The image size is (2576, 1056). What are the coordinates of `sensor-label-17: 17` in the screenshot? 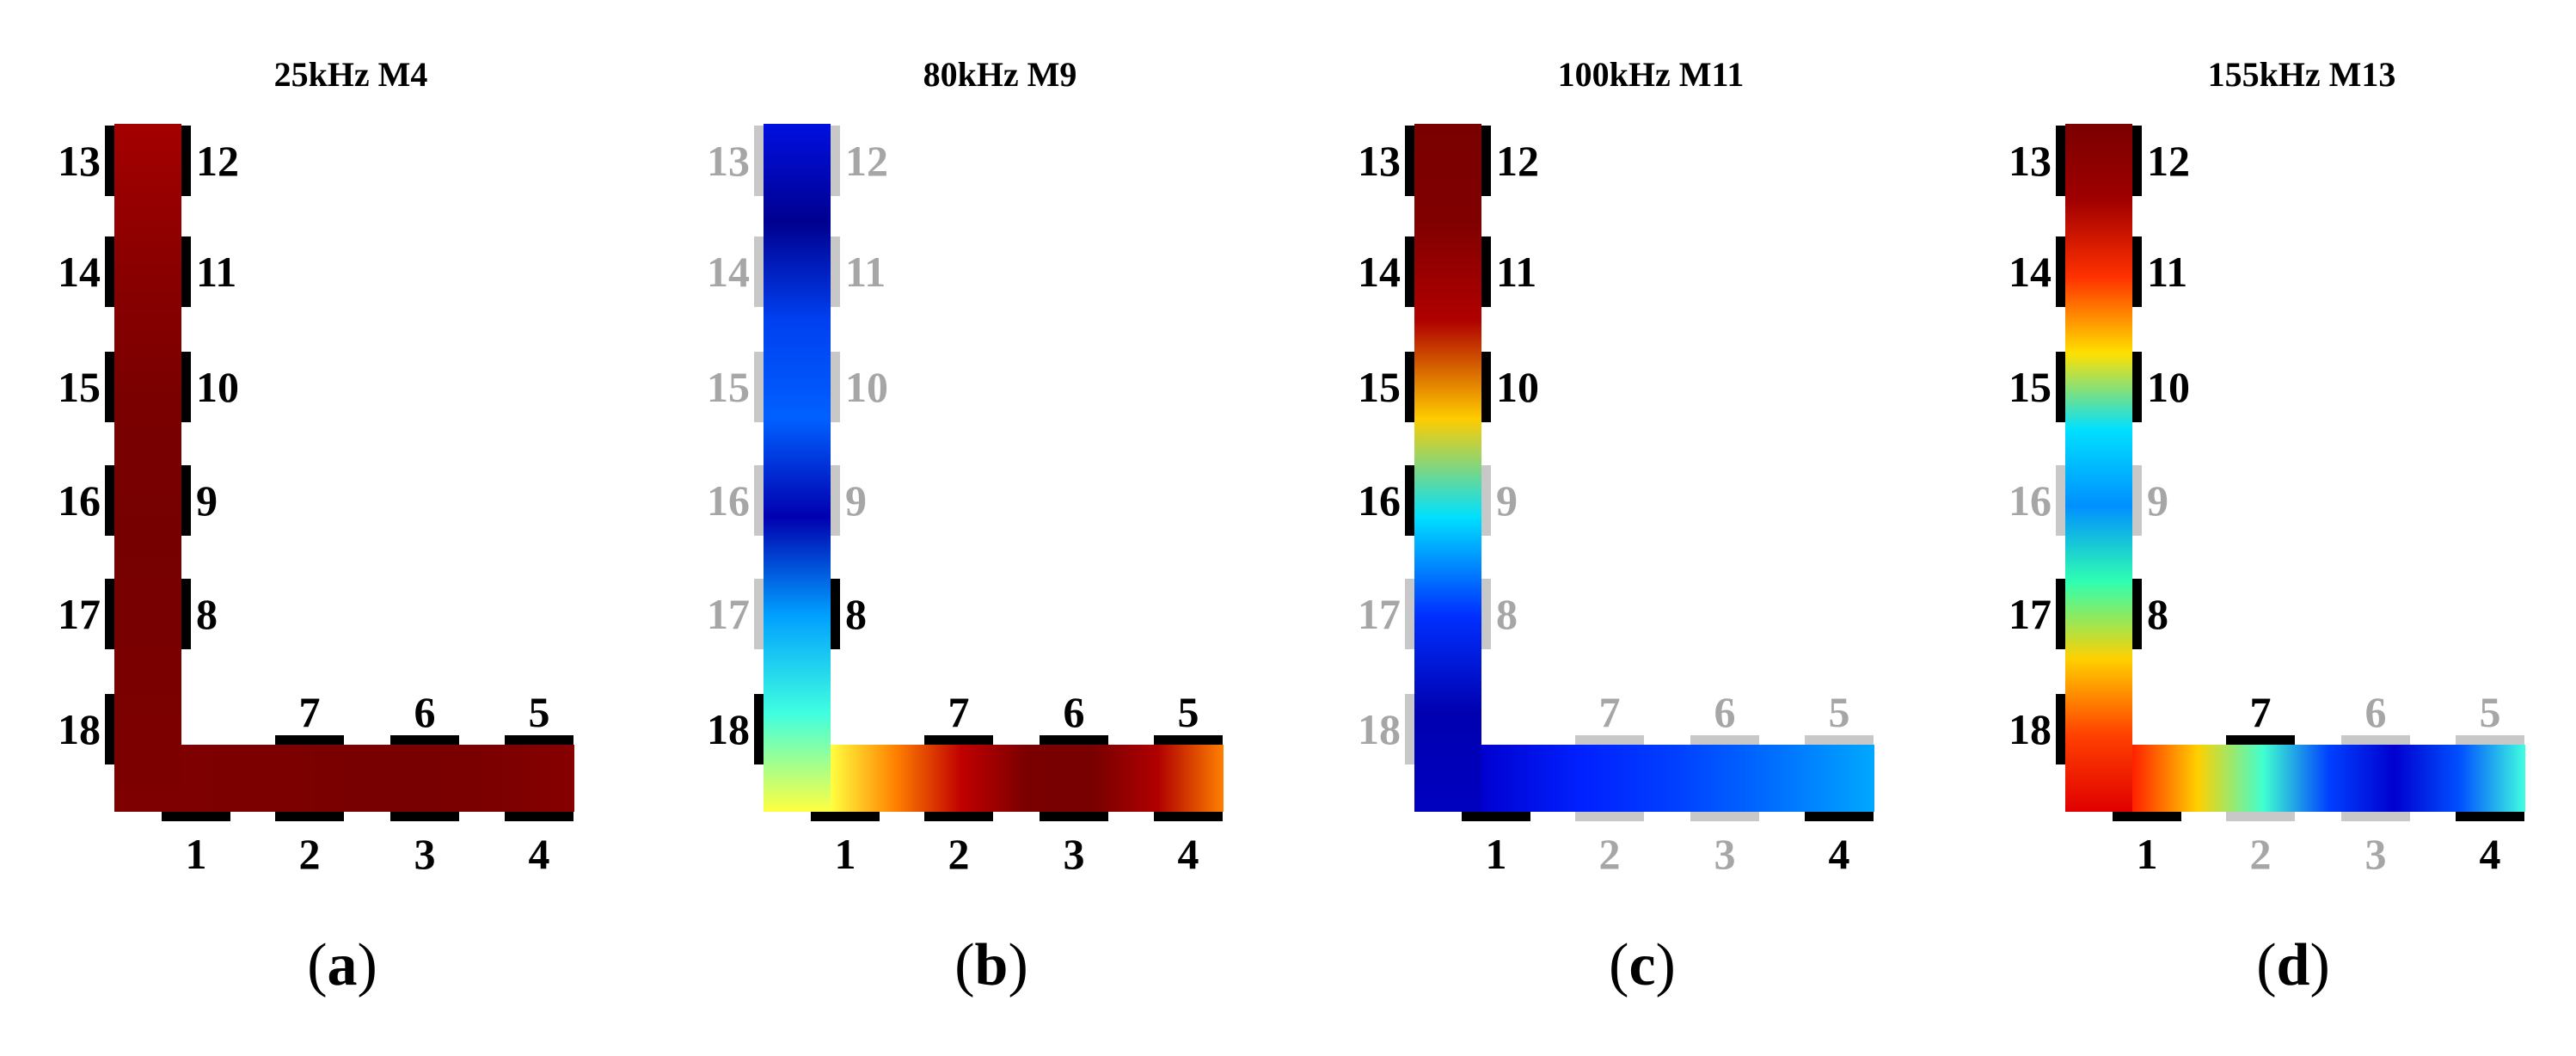 It's located at (79, 614).